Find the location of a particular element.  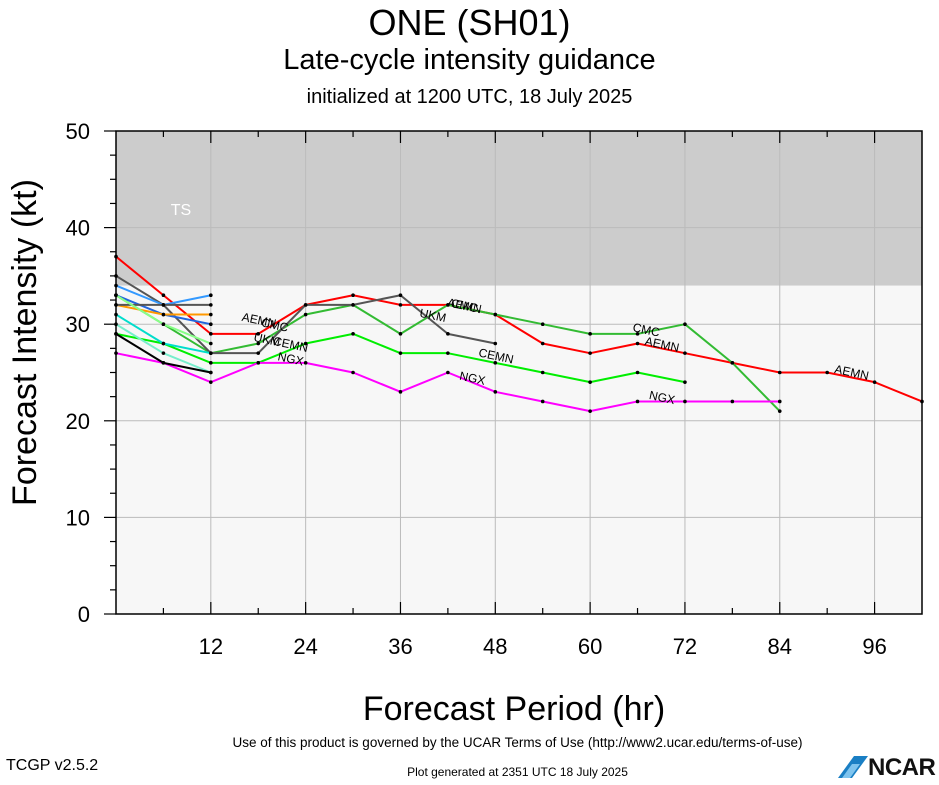

ncar-logo: NCAR is located at coordinates (888, 766).